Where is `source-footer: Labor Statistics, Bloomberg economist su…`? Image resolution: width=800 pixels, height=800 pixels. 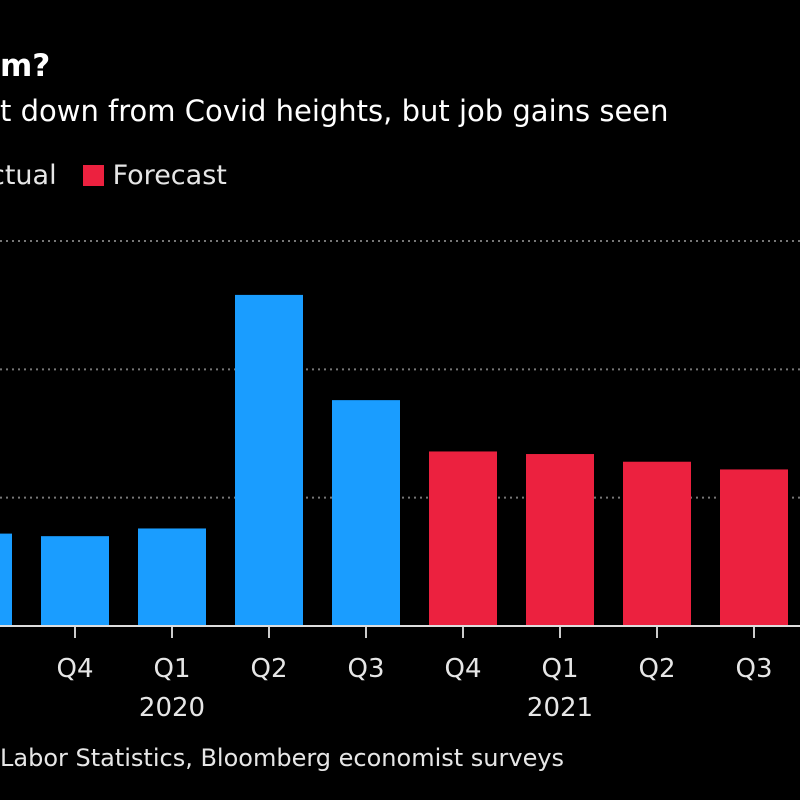
source-footer: Labor Statistics, Bloomberg economist su… is located at coordinates (282, 758).